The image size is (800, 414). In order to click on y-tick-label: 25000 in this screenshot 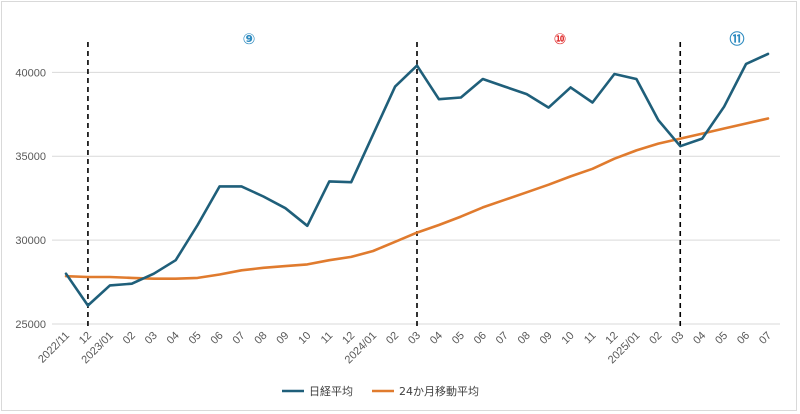, I will do `click(30, 325)`.